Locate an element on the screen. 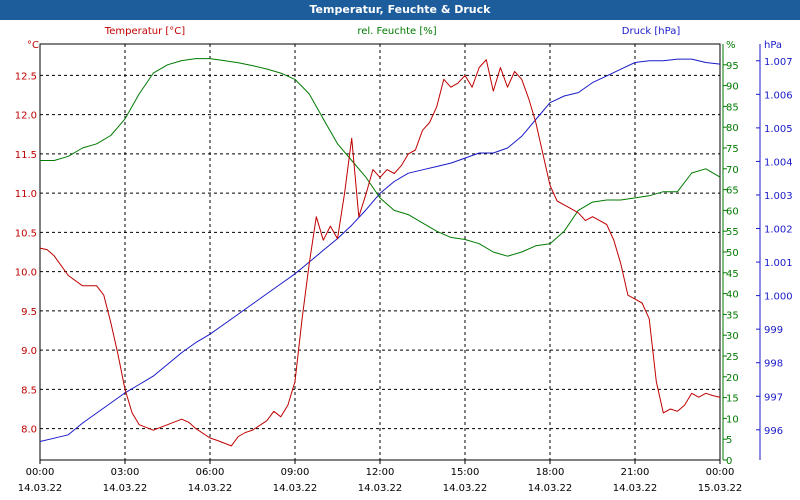 This screenshot has height=500, width=800. humidity-tick-label: 50 is located at coordinates (732, 253).